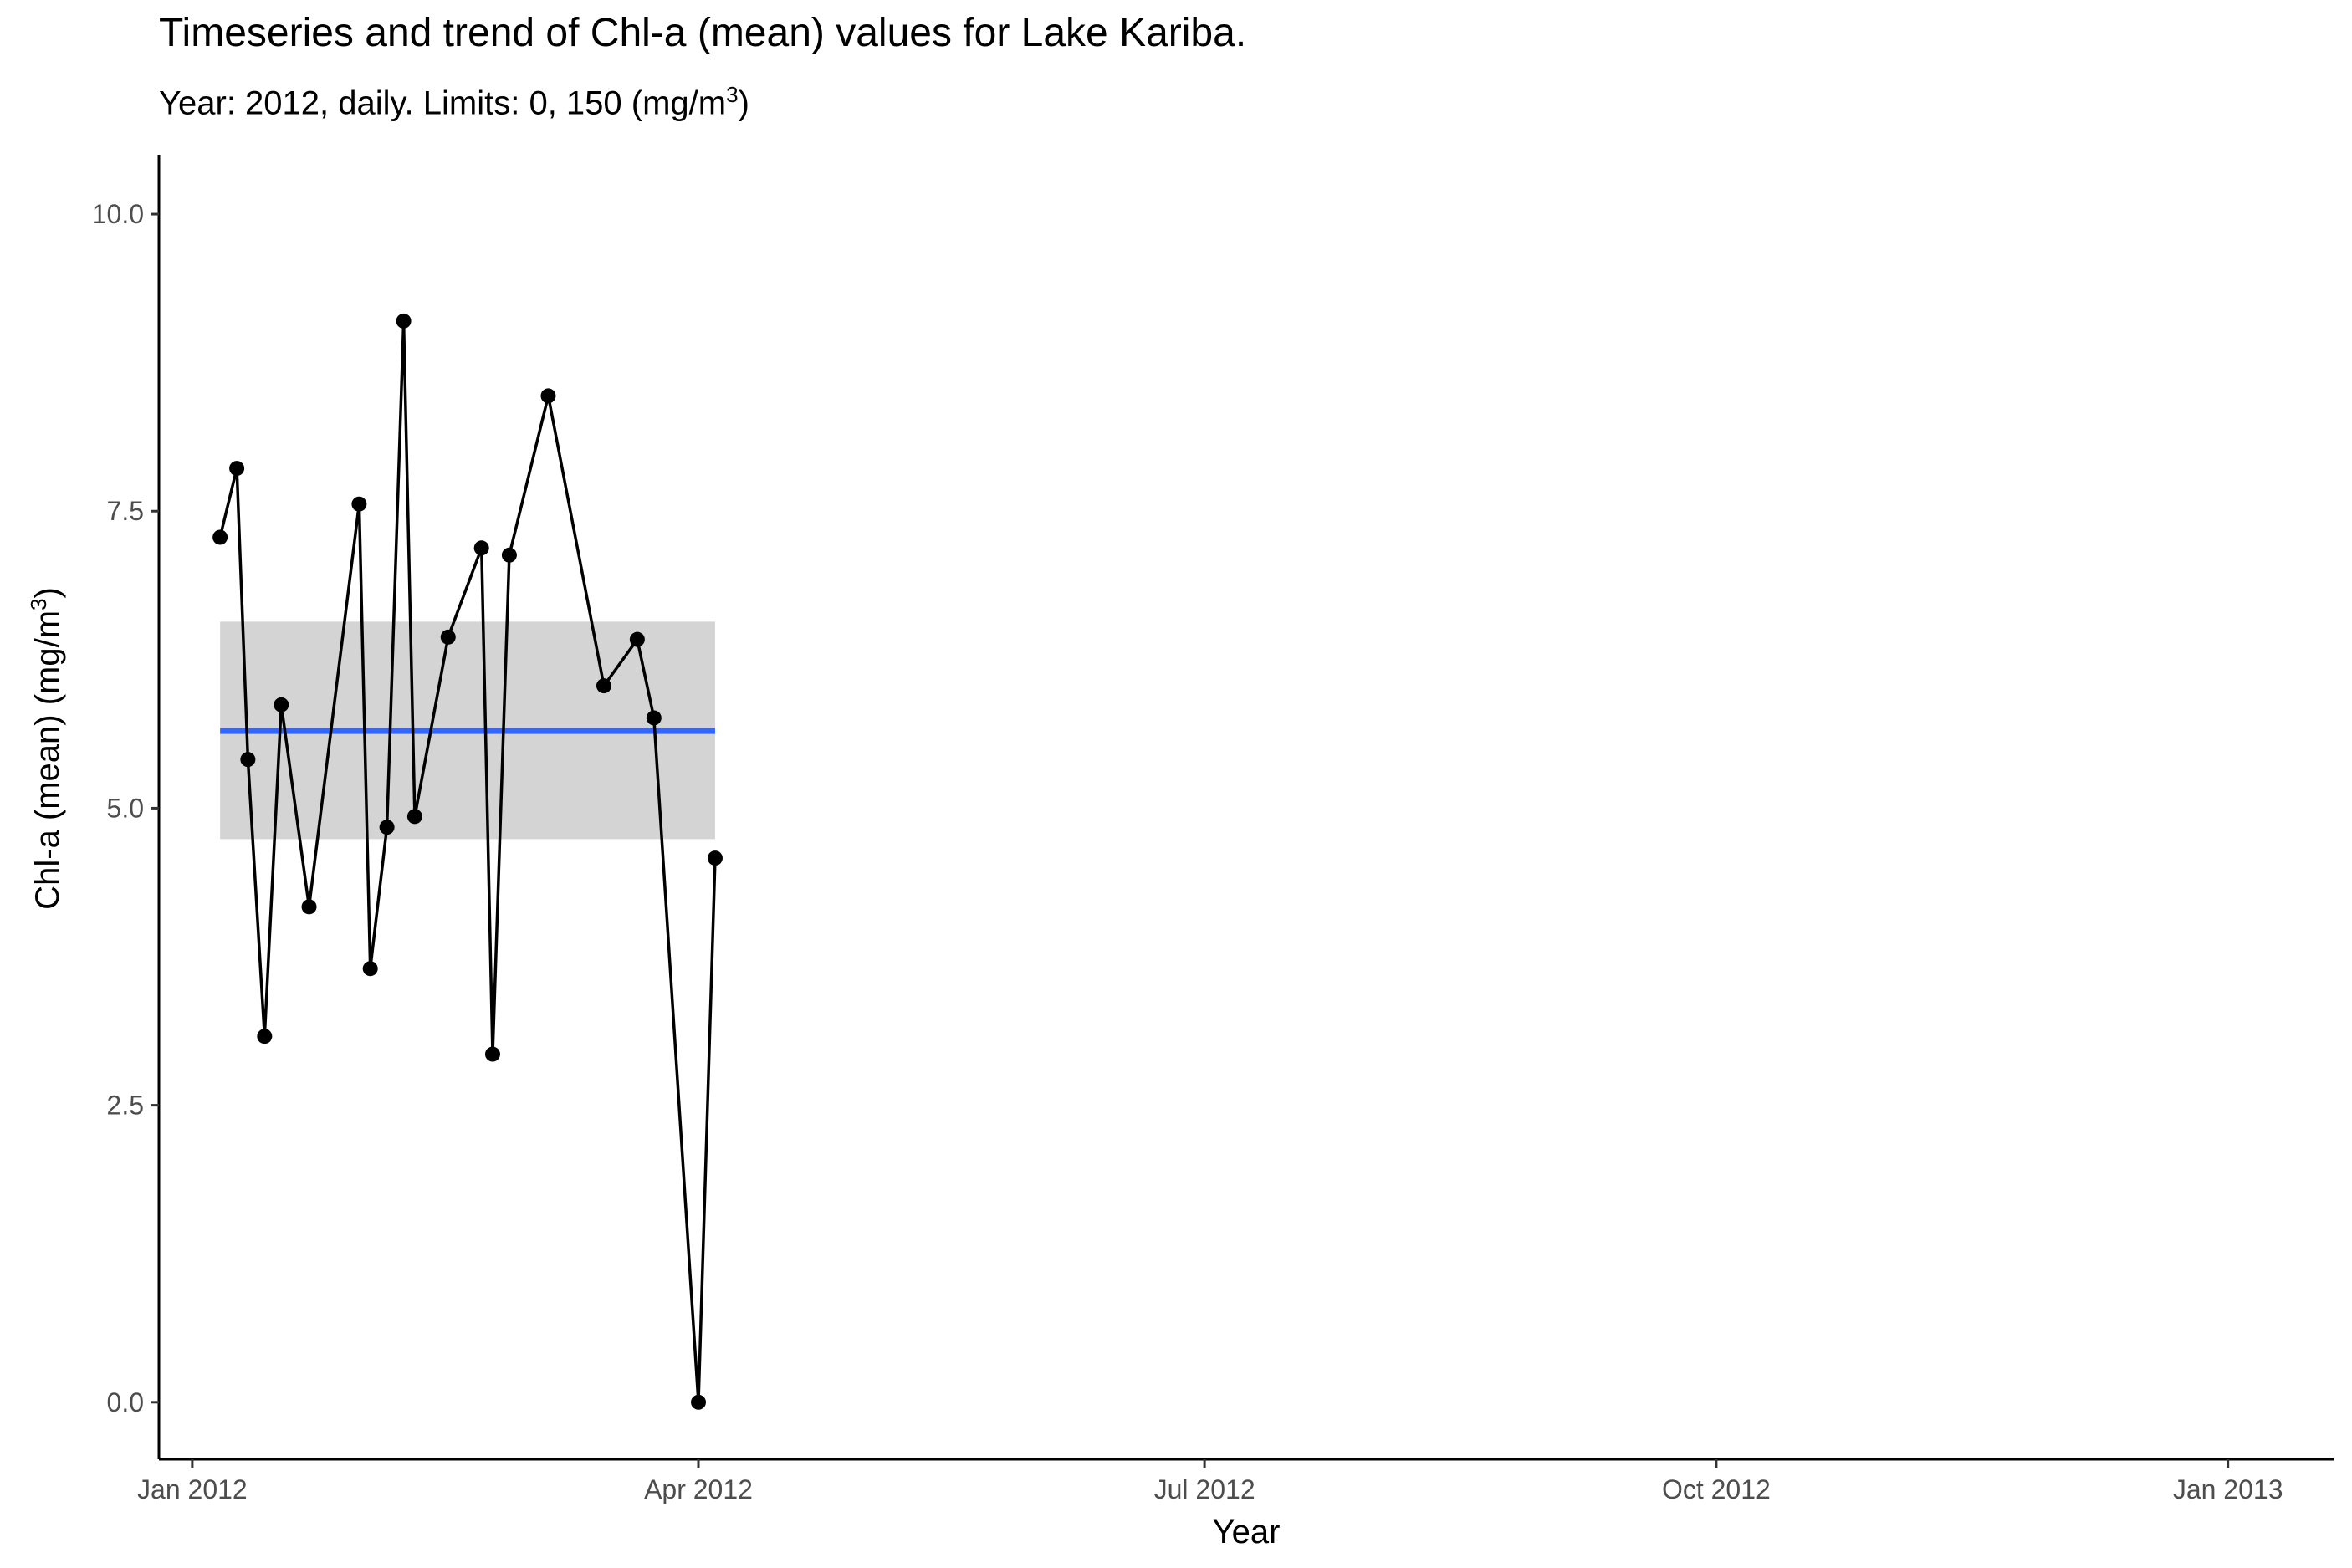 Image resolution: width=2352 pixels, height=1568 pixels. I want to click on series-line, so click(467, 861).